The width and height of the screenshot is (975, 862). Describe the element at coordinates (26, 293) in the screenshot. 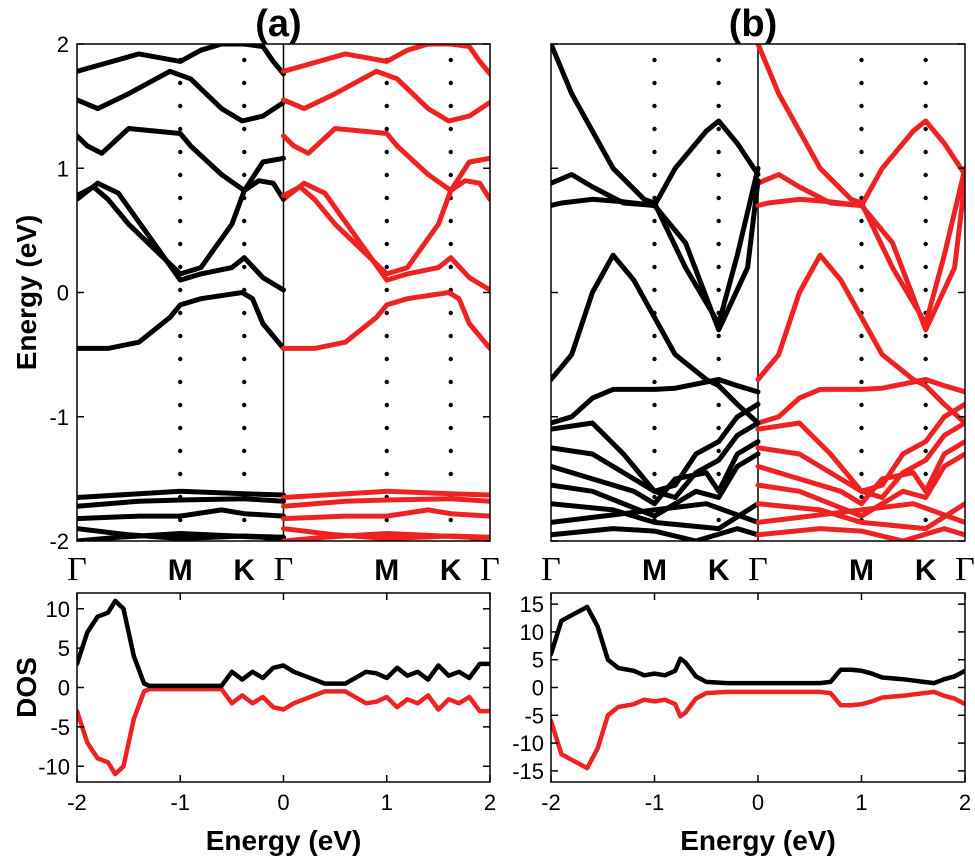

I see `band-ylabel: Energy (eV)` at that location.